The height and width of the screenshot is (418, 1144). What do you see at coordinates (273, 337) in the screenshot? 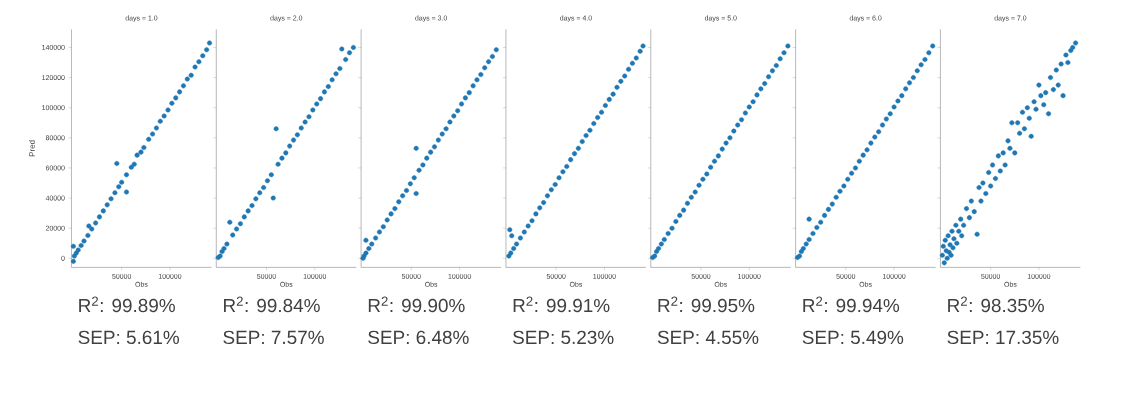
I see `text: SEP: 7.57%` at bounding box center [273, 337].